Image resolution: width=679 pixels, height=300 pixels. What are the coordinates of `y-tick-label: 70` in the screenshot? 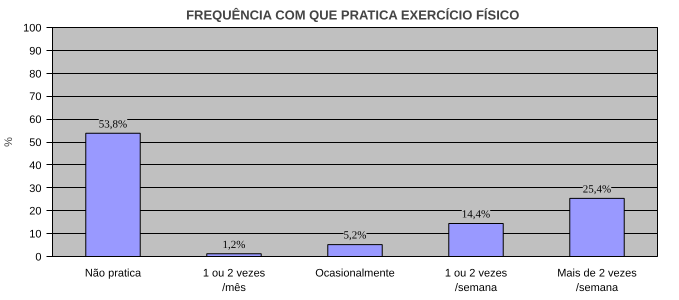 It's located at (35, 97).